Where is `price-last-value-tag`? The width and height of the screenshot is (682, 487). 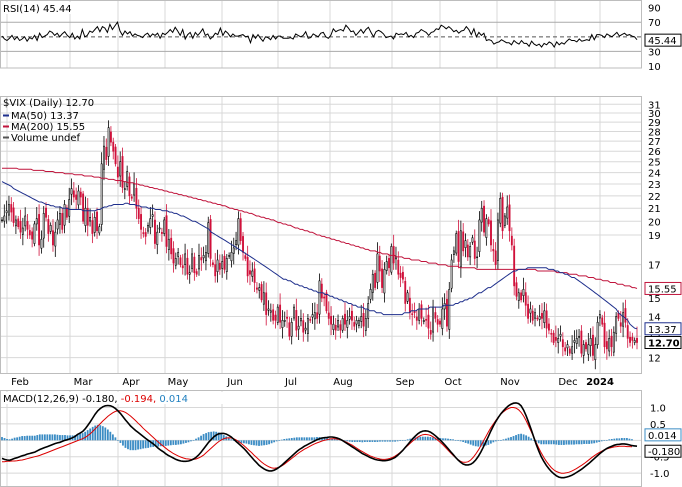
price-last-value-tag is located at coordinates (663, 343).